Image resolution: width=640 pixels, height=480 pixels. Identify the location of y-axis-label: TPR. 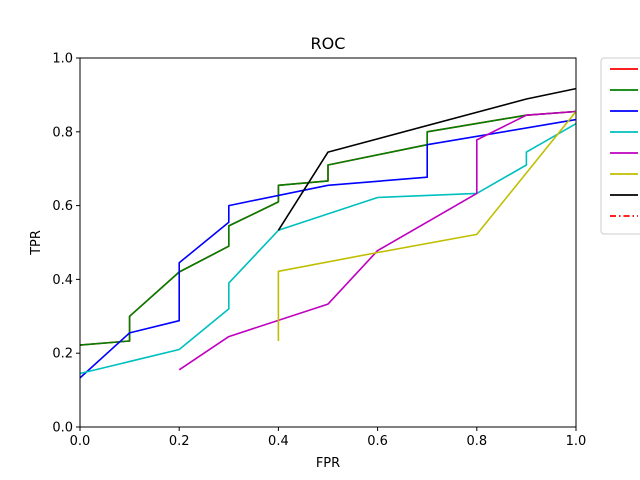
(36, 243).